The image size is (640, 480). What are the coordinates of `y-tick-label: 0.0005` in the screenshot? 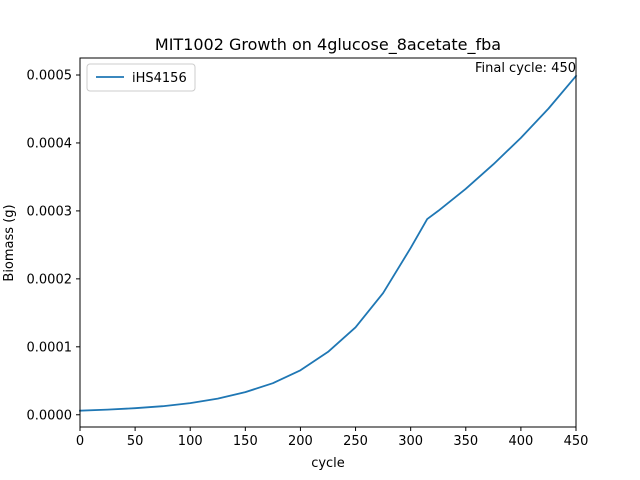 It's located at (50, 75).